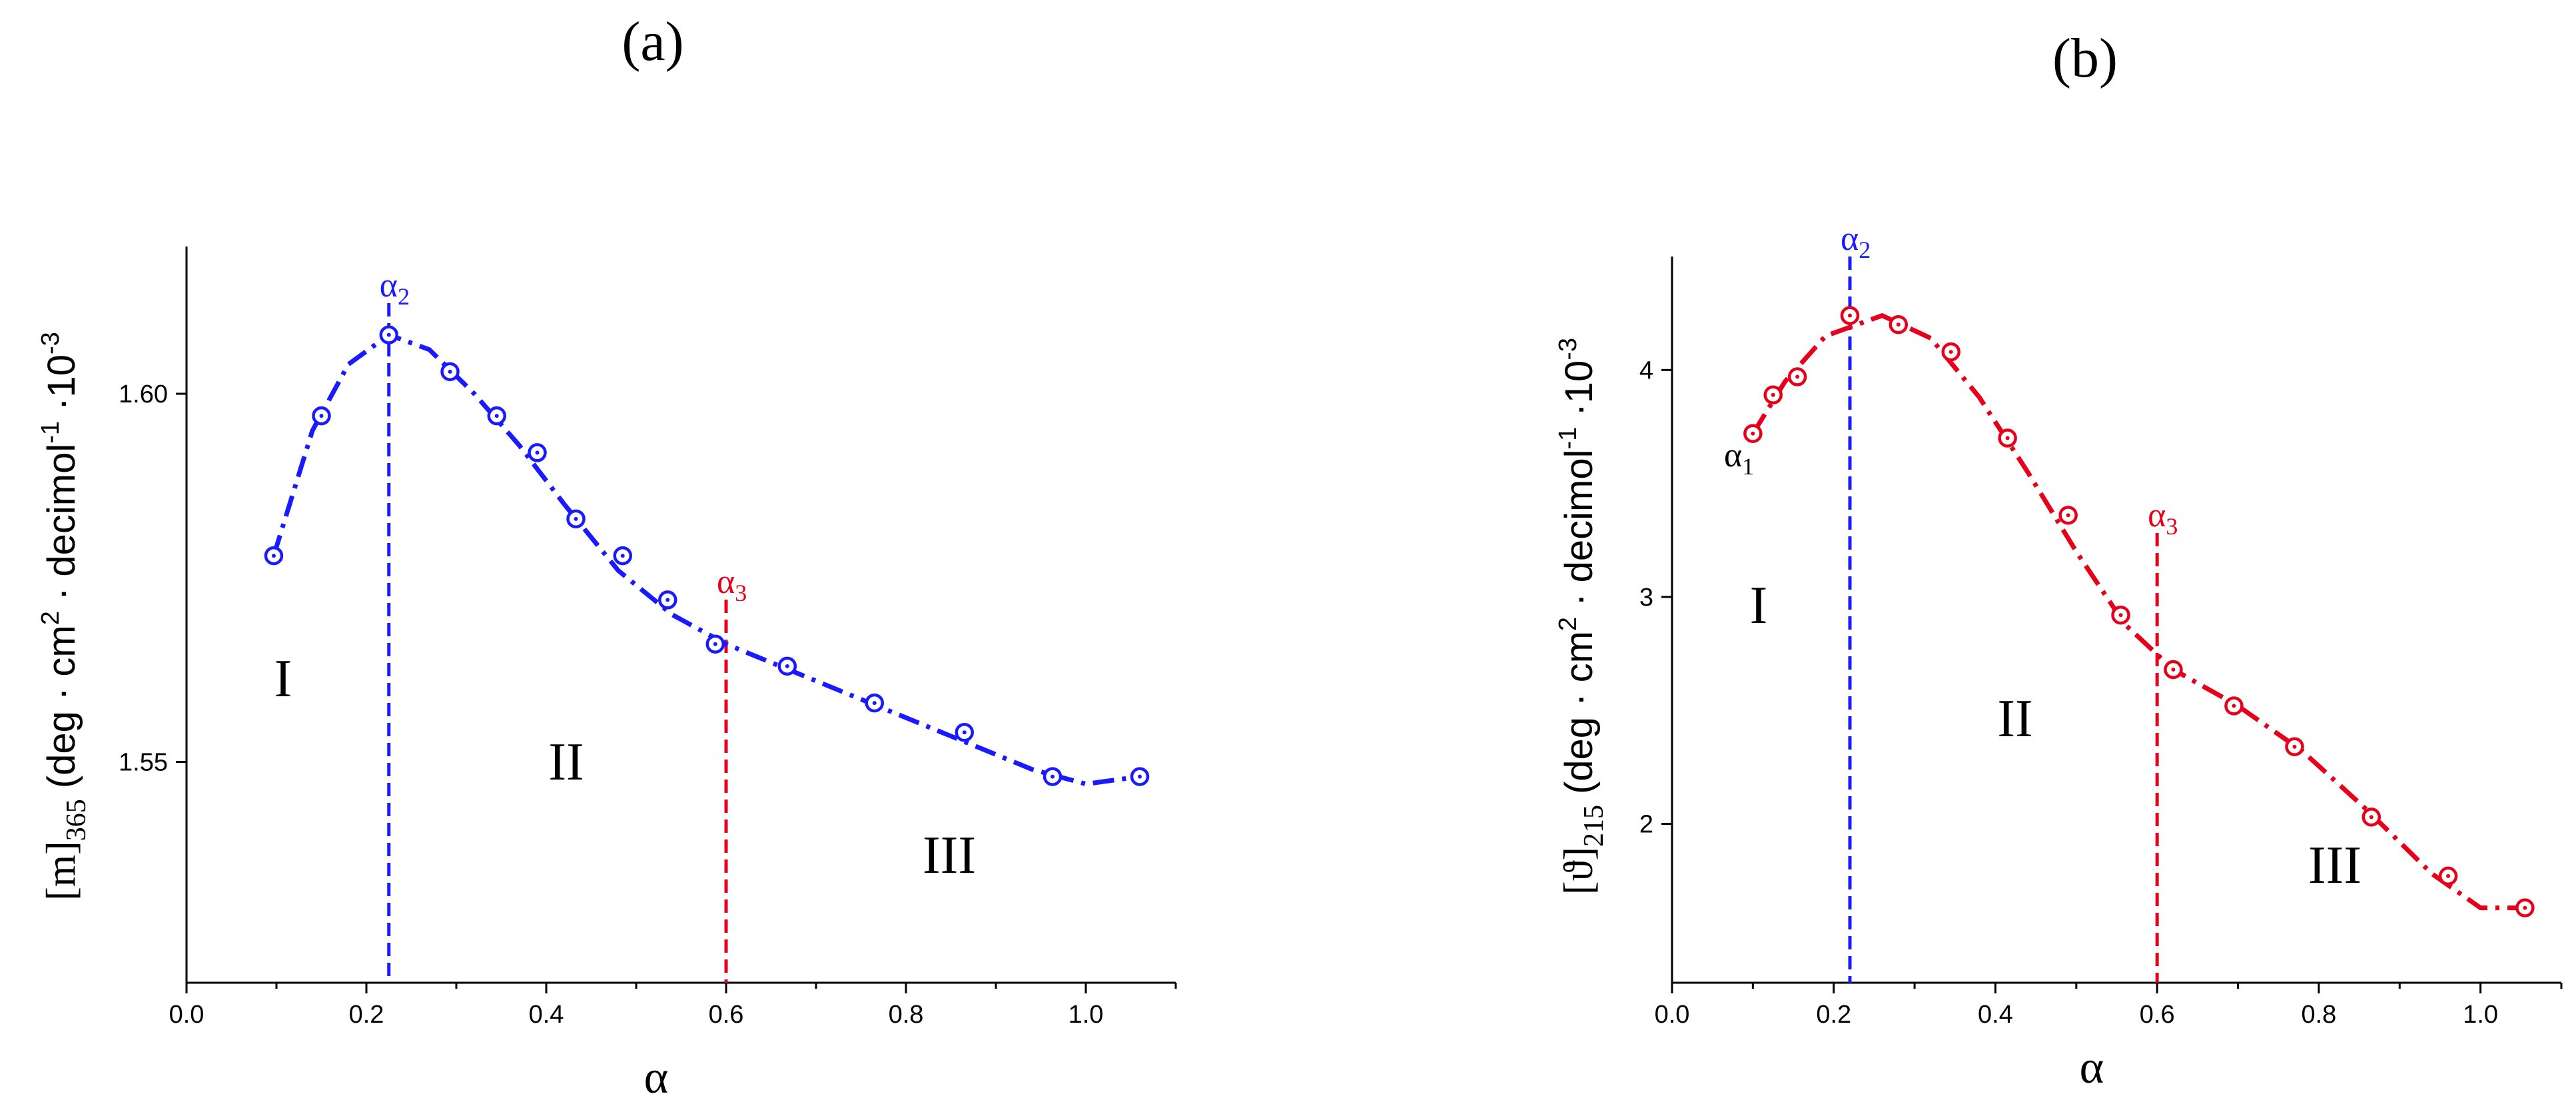  I want to click on panel-a-y-title: [m]365 (deg · cm2 · decimol-1 ·10-3, so click(65, 616).